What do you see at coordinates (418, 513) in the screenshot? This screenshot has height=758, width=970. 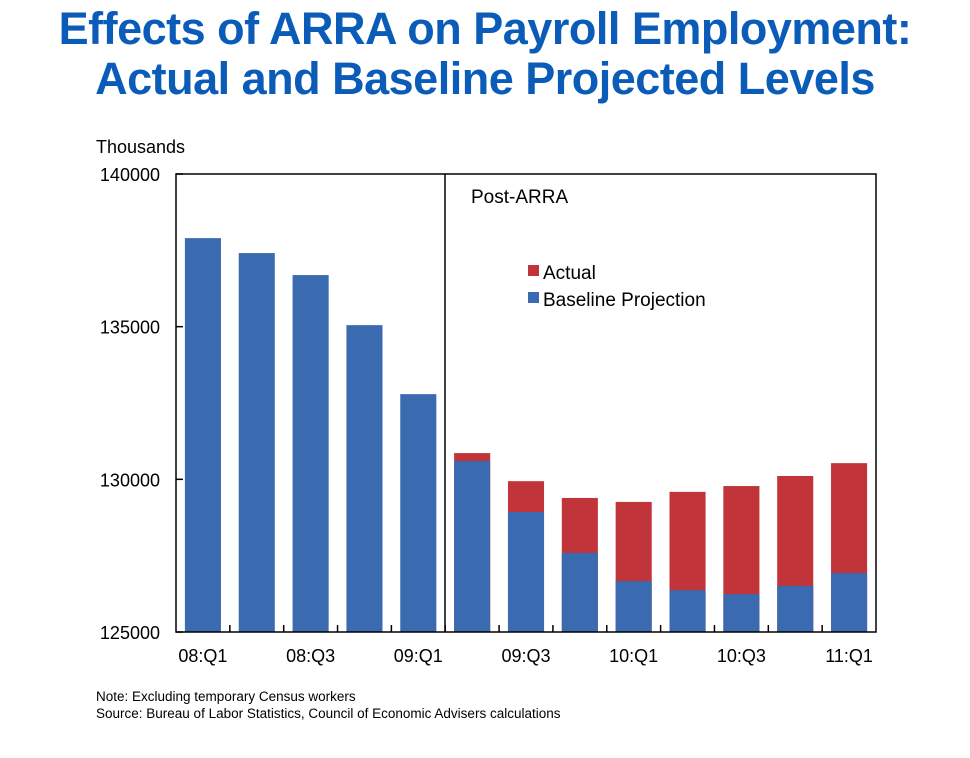 I see `bar-baseline-09-Q1` at bounding box center [418, 513].